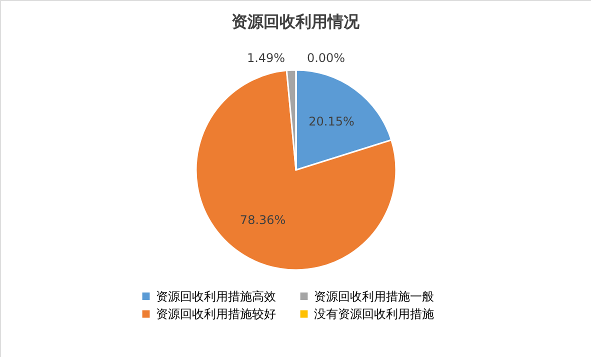 The height and width of the screenshot is (357, 591). I want to click on text: 0.00%, so click(326, 58).